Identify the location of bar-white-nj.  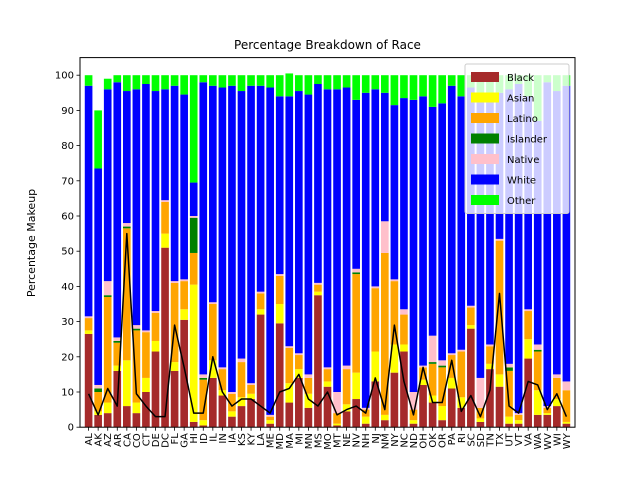
(375, 188).